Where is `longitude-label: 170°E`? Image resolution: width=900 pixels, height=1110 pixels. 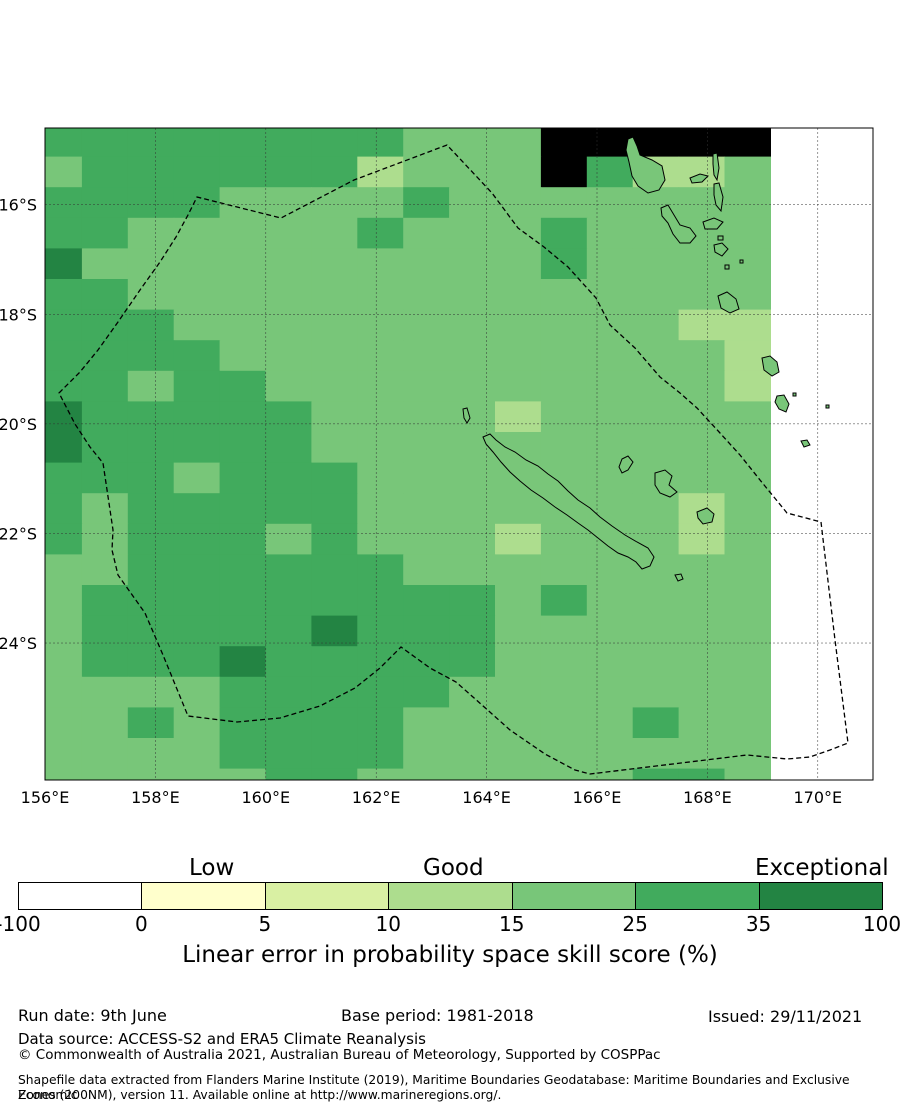
longitude-label: 170°E is located at coordinates (817, 797).